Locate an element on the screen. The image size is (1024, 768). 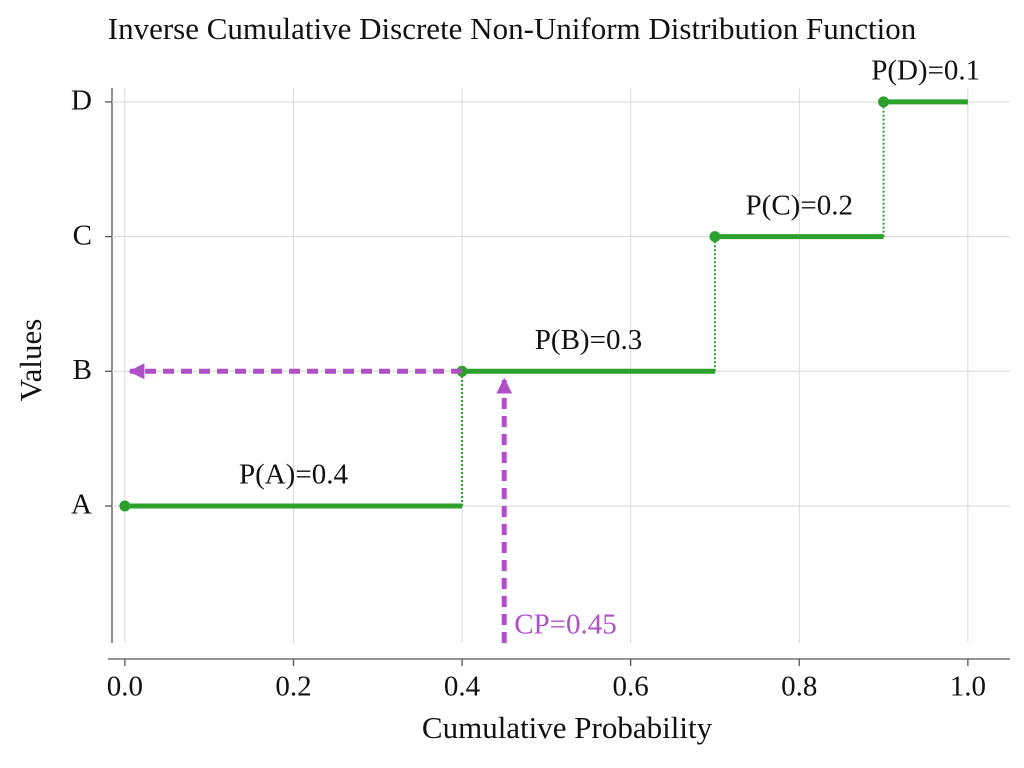
x-tick-label: 1.0 is located at coordinates (968, 687).